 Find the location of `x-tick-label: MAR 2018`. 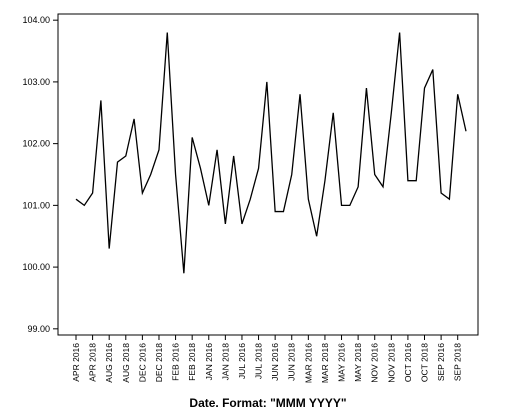

x-tick-label: MAR 2018 is located at coordinates (325, 363).